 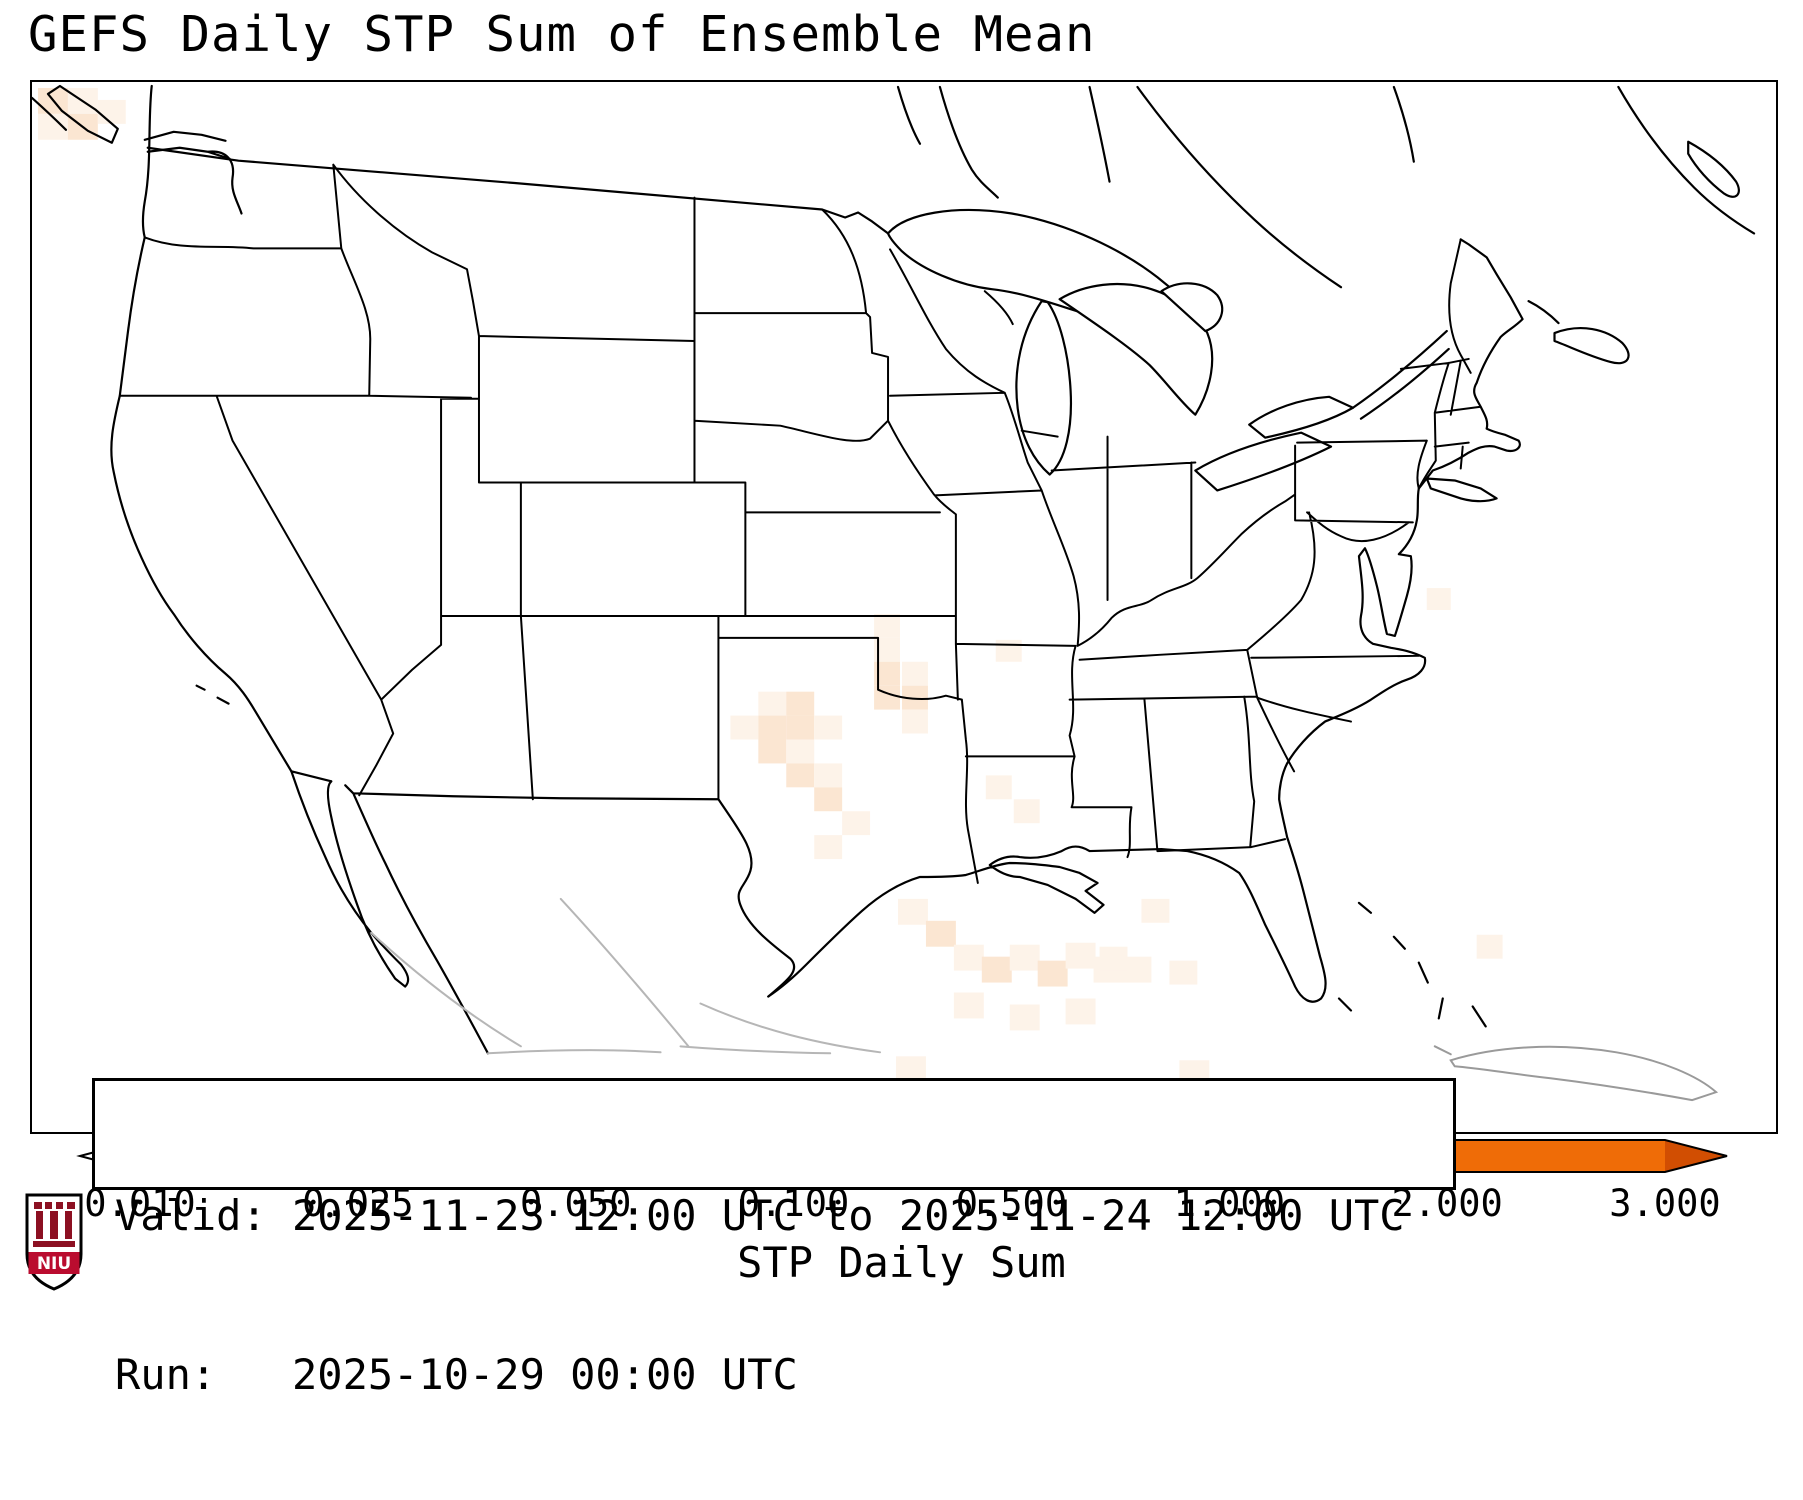 I want to click on cuba-coastline, so click(x=1576, y=1073).